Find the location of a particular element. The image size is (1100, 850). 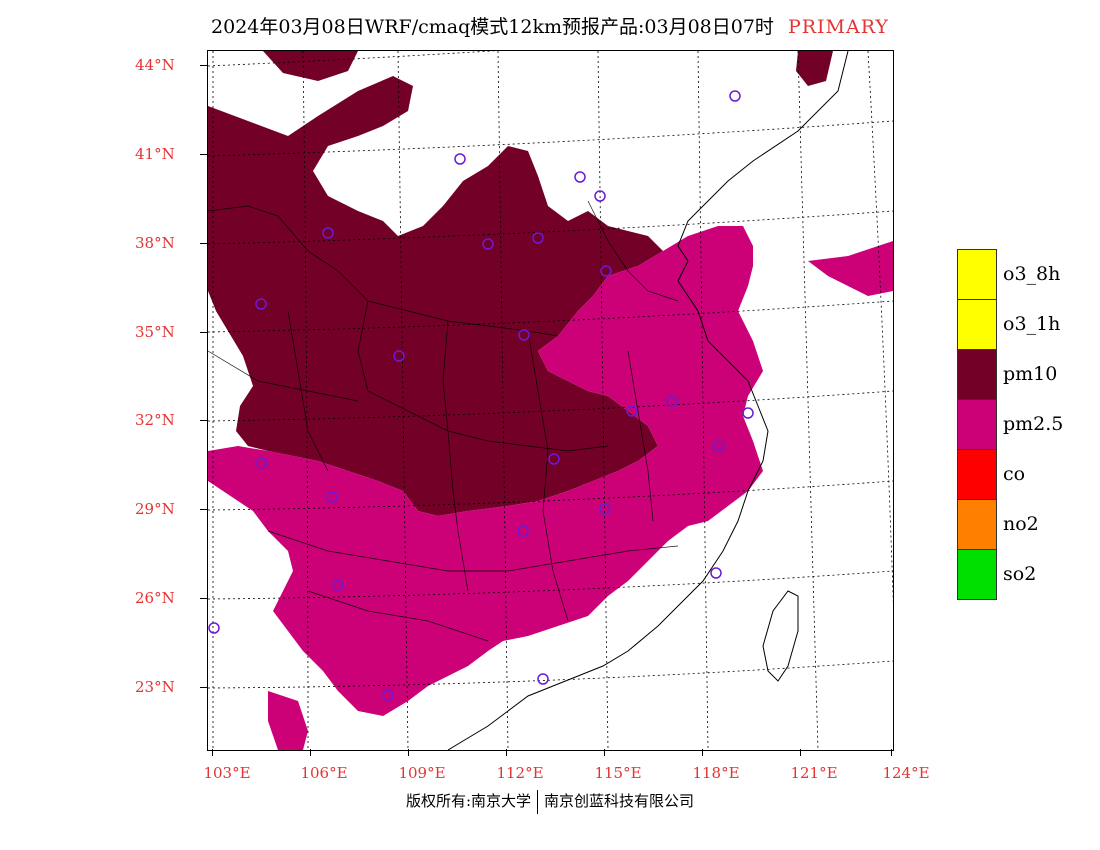

lon-label: 118°E is located at coordinates (716, 773).